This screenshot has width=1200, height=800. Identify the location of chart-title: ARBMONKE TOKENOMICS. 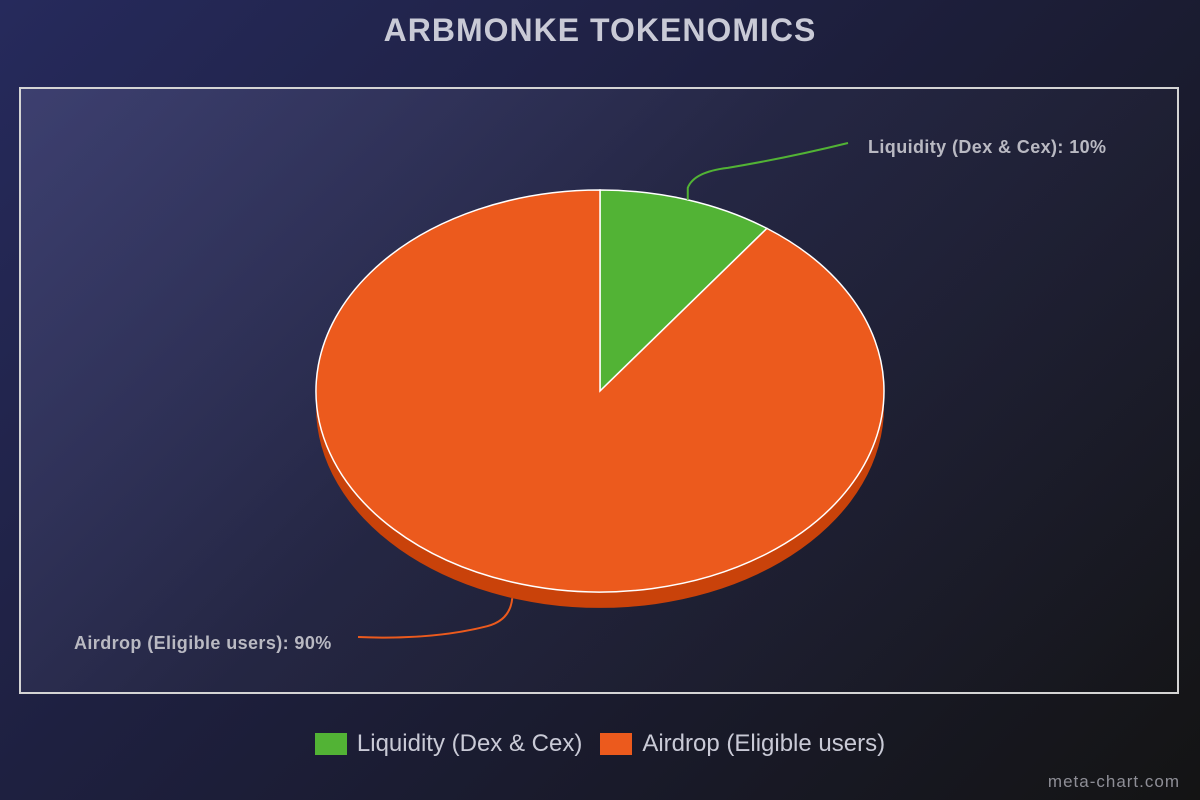
(600, 30).